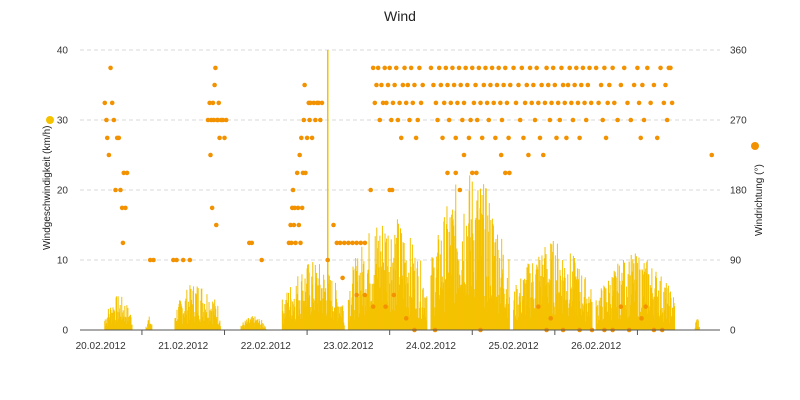  I want to click on y-right-tick-label: 180, so click(738, 191).